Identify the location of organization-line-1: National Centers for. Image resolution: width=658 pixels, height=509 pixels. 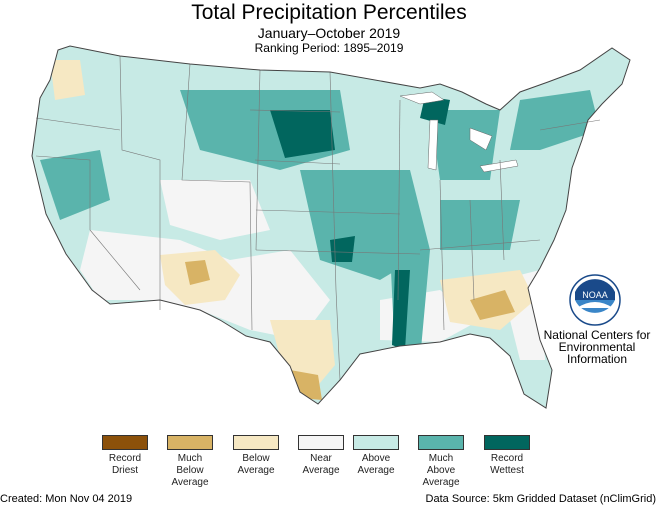
(597, 335).